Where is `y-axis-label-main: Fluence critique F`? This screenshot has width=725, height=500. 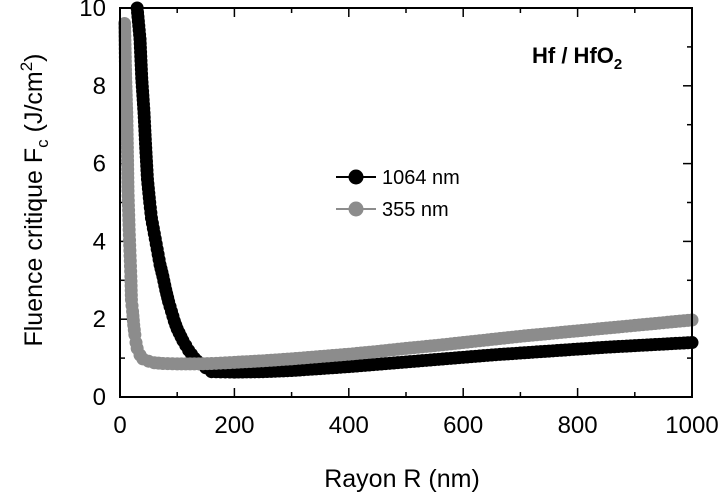
y-axis-label-main: Fluence critique F is located at coordinates (34, 247).